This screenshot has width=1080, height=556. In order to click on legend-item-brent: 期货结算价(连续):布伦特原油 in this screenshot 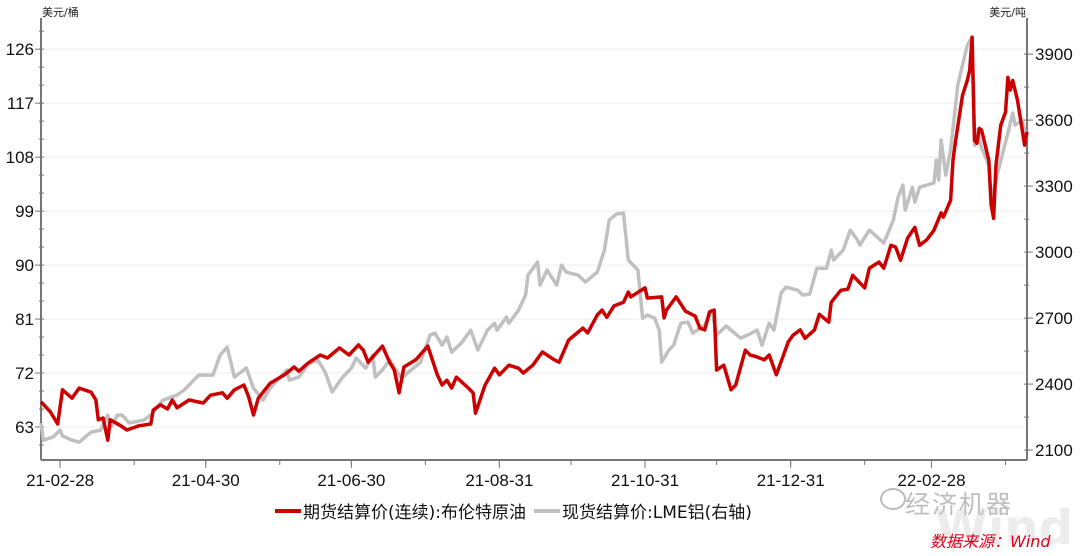, I will do `click(400, 510)`.